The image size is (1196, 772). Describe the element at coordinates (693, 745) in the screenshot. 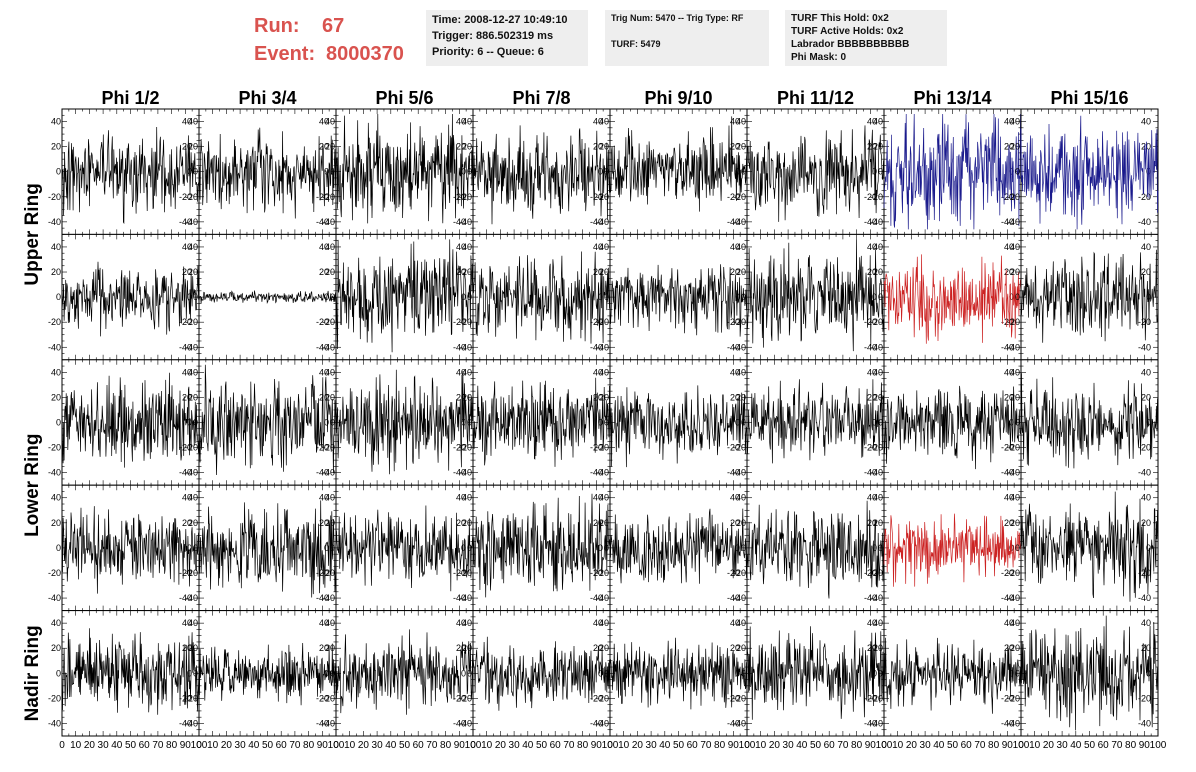

I see `x-tick-label: 60` at that location.